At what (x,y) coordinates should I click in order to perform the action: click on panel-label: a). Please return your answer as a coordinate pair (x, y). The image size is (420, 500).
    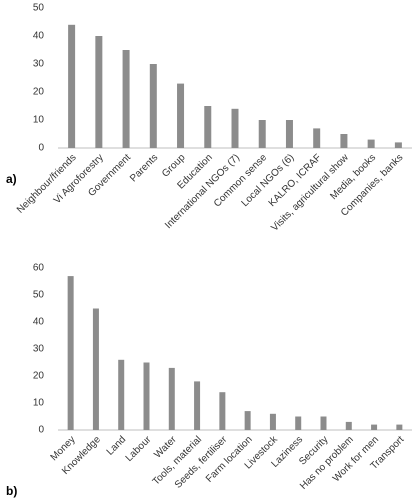
    Looking at the image, I should click on (11, 179).